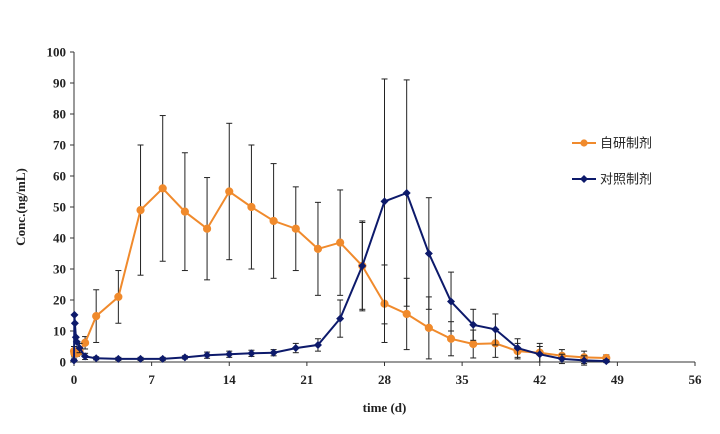 This screenshot has height=434, width=720. Describe the element at coordinates (385, 379) in the screenshot. I see `x-tick-label: 28` at that location.